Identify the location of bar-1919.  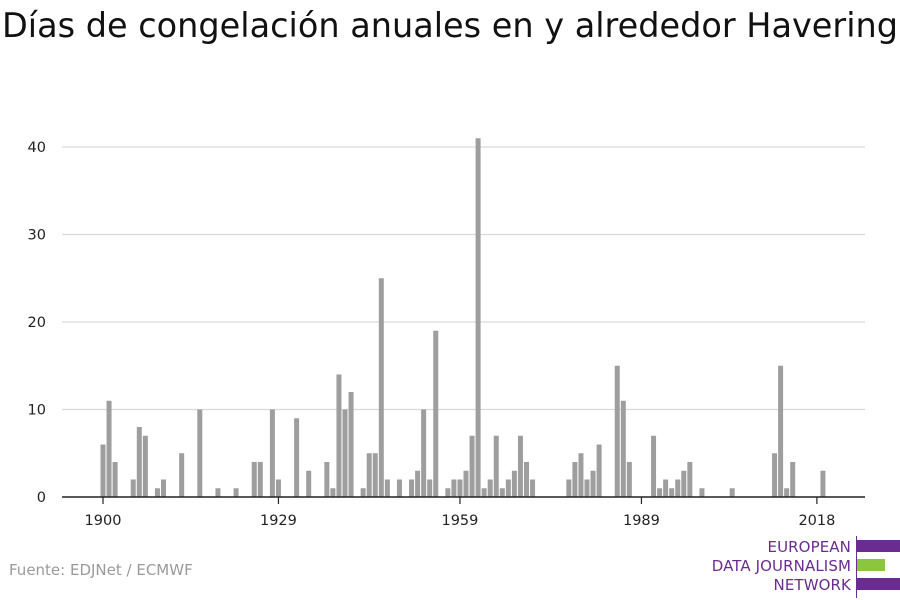
(218, 492).